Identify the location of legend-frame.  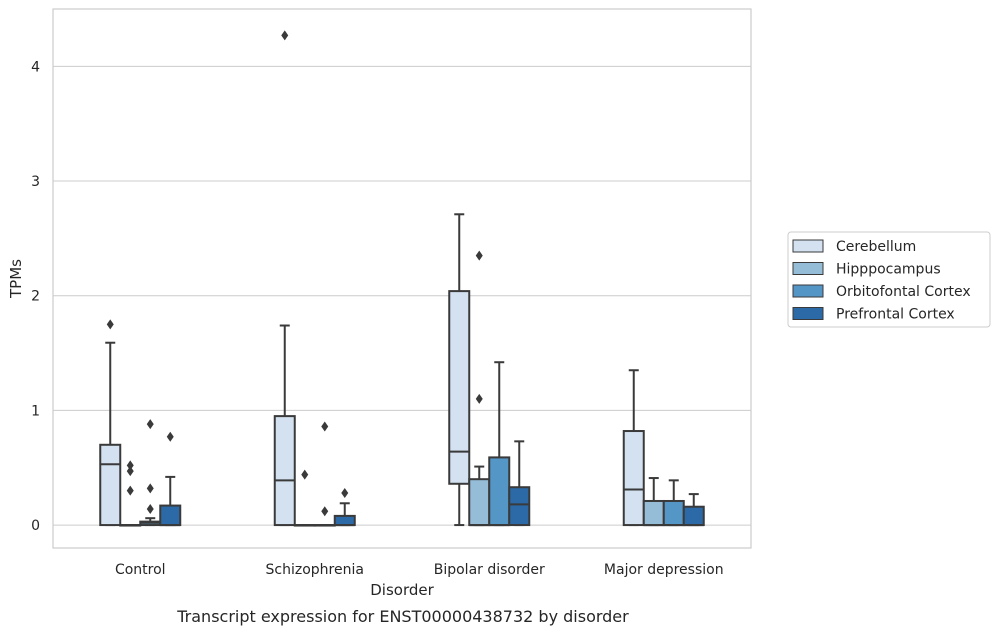
(889, 279).